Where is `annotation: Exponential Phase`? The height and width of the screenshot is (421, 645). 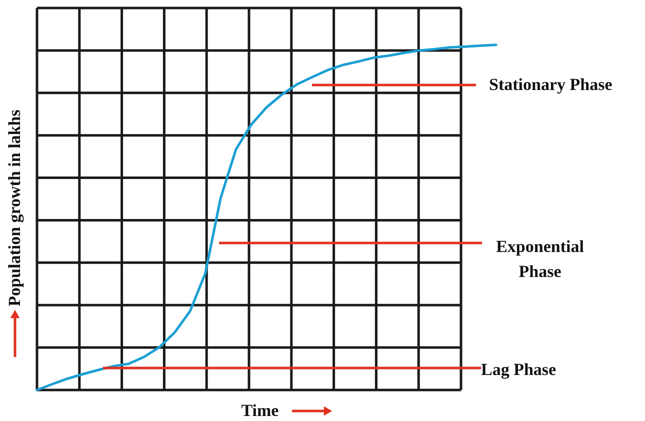 annotation: Exponential Phase is located at coordinates (540, 259).